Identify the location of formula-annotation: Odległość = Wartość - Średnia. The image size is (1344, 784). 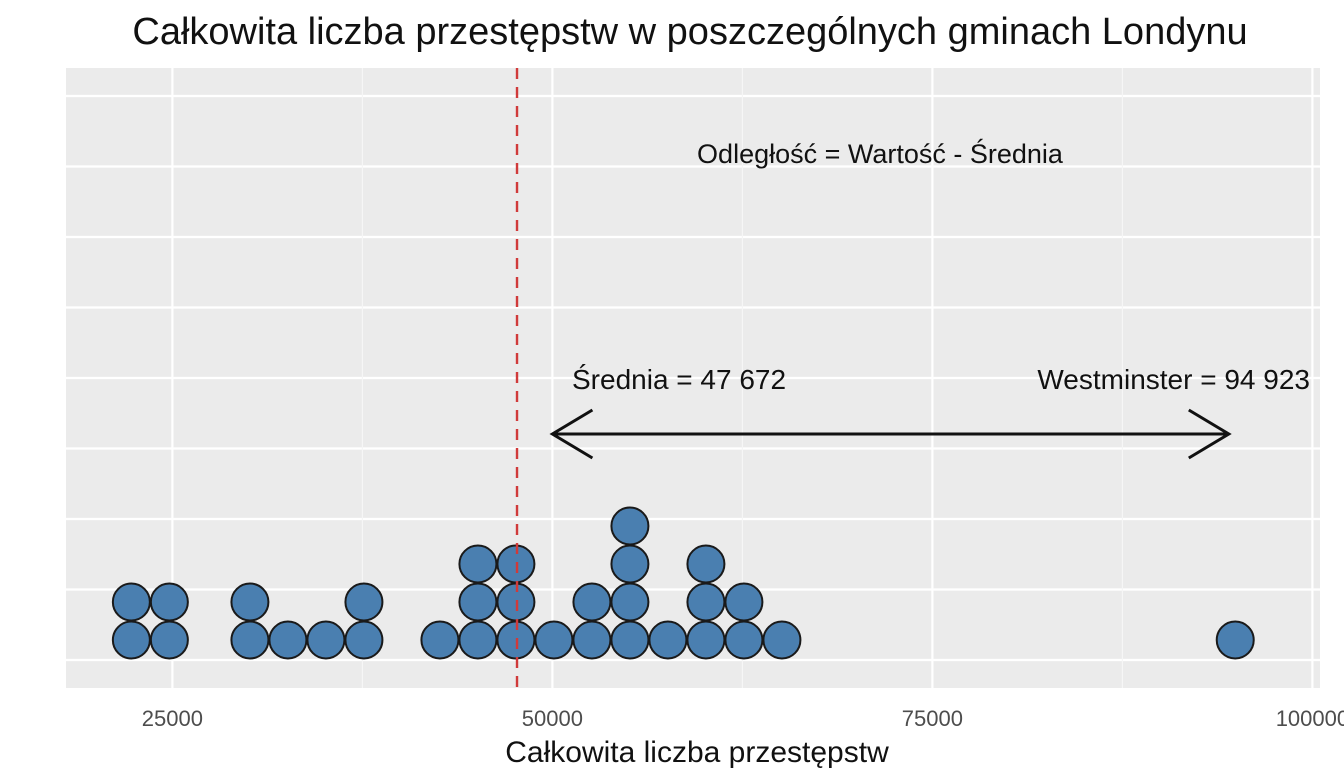
(880, 153).